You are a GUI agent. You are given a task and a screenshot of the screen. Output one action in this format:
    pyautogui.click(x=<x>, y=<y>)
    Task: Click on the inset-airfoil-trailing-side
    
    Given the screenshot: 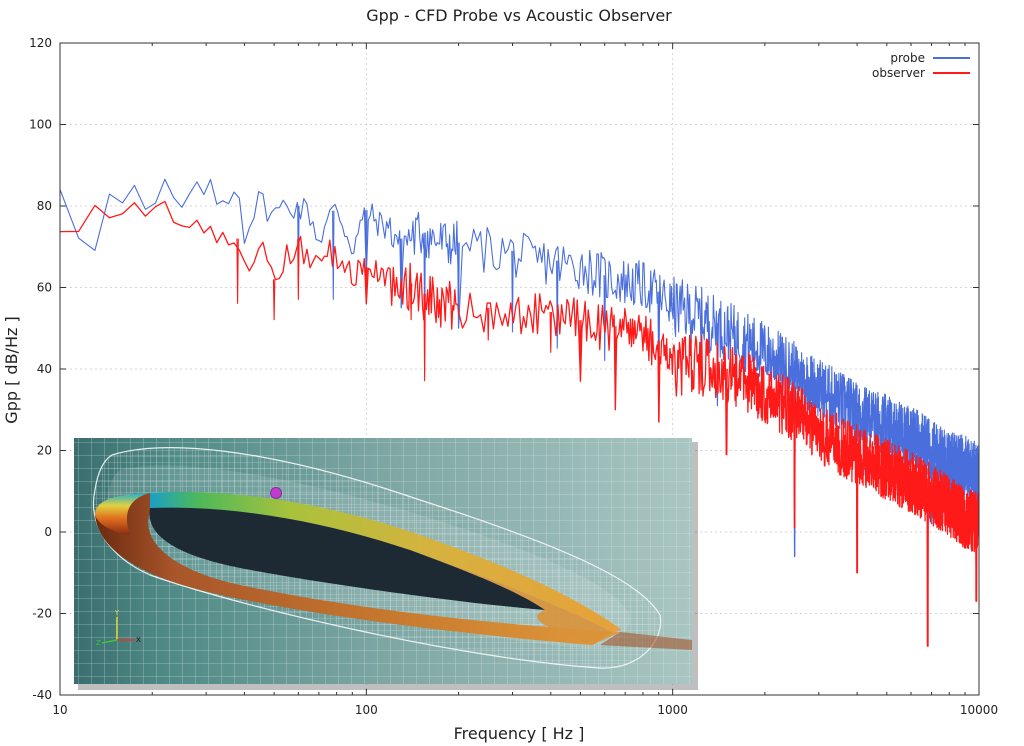 What is the action you would take?
    pyautogui.click(x=511, y=597)
    